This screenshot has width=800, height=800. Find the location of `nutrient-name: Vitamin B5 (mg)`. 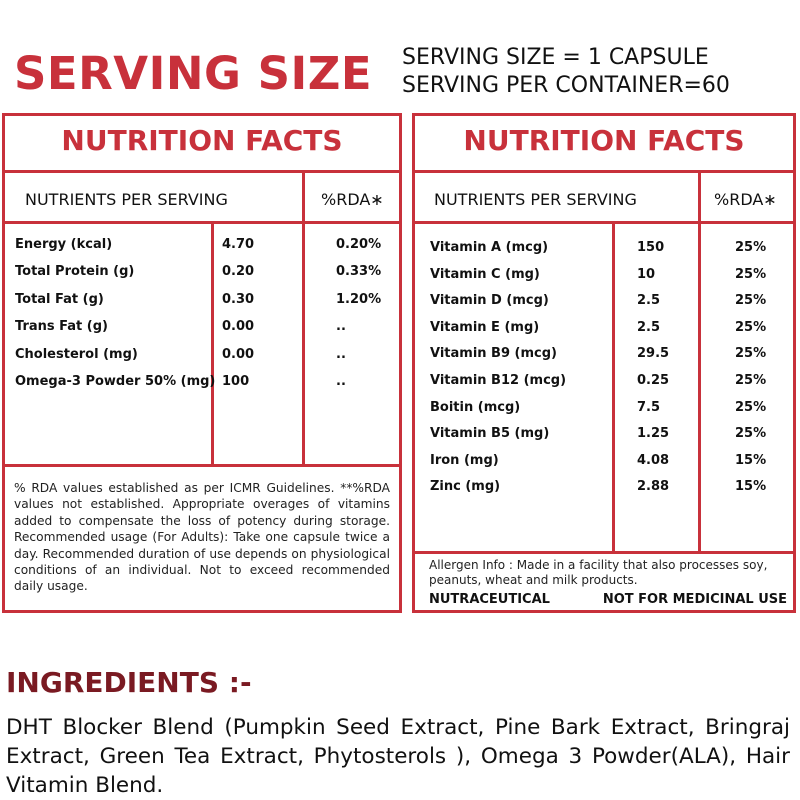

nutrient-name: Vitamin B5 (mg) is located at coordinates (490, 434).